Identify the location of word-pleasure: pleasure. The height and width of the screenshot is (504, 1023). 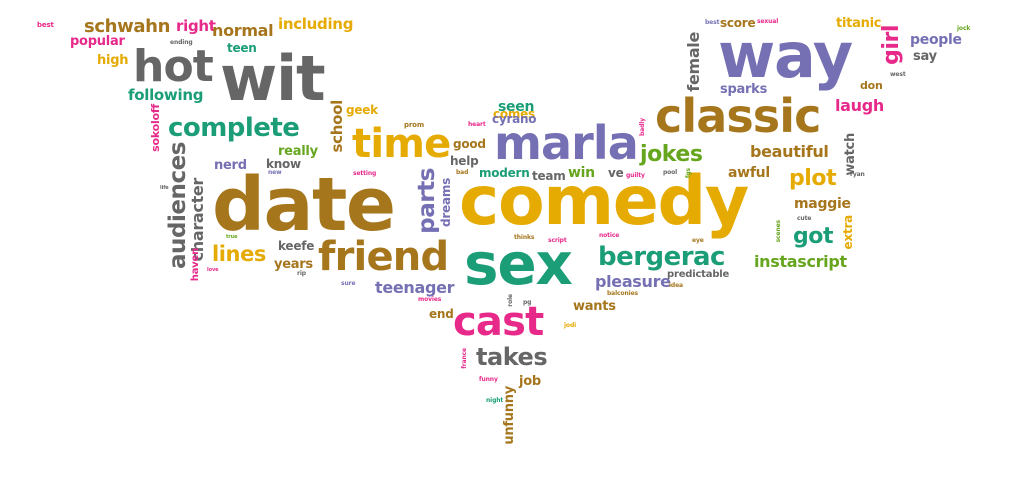
(633, 281).